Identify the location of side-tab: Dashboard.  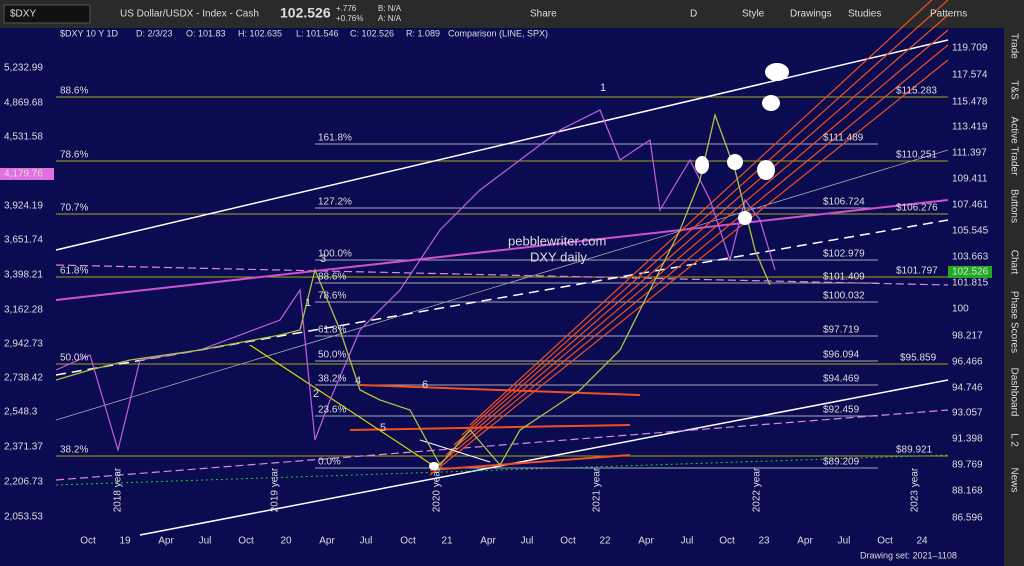
(1013, 392).